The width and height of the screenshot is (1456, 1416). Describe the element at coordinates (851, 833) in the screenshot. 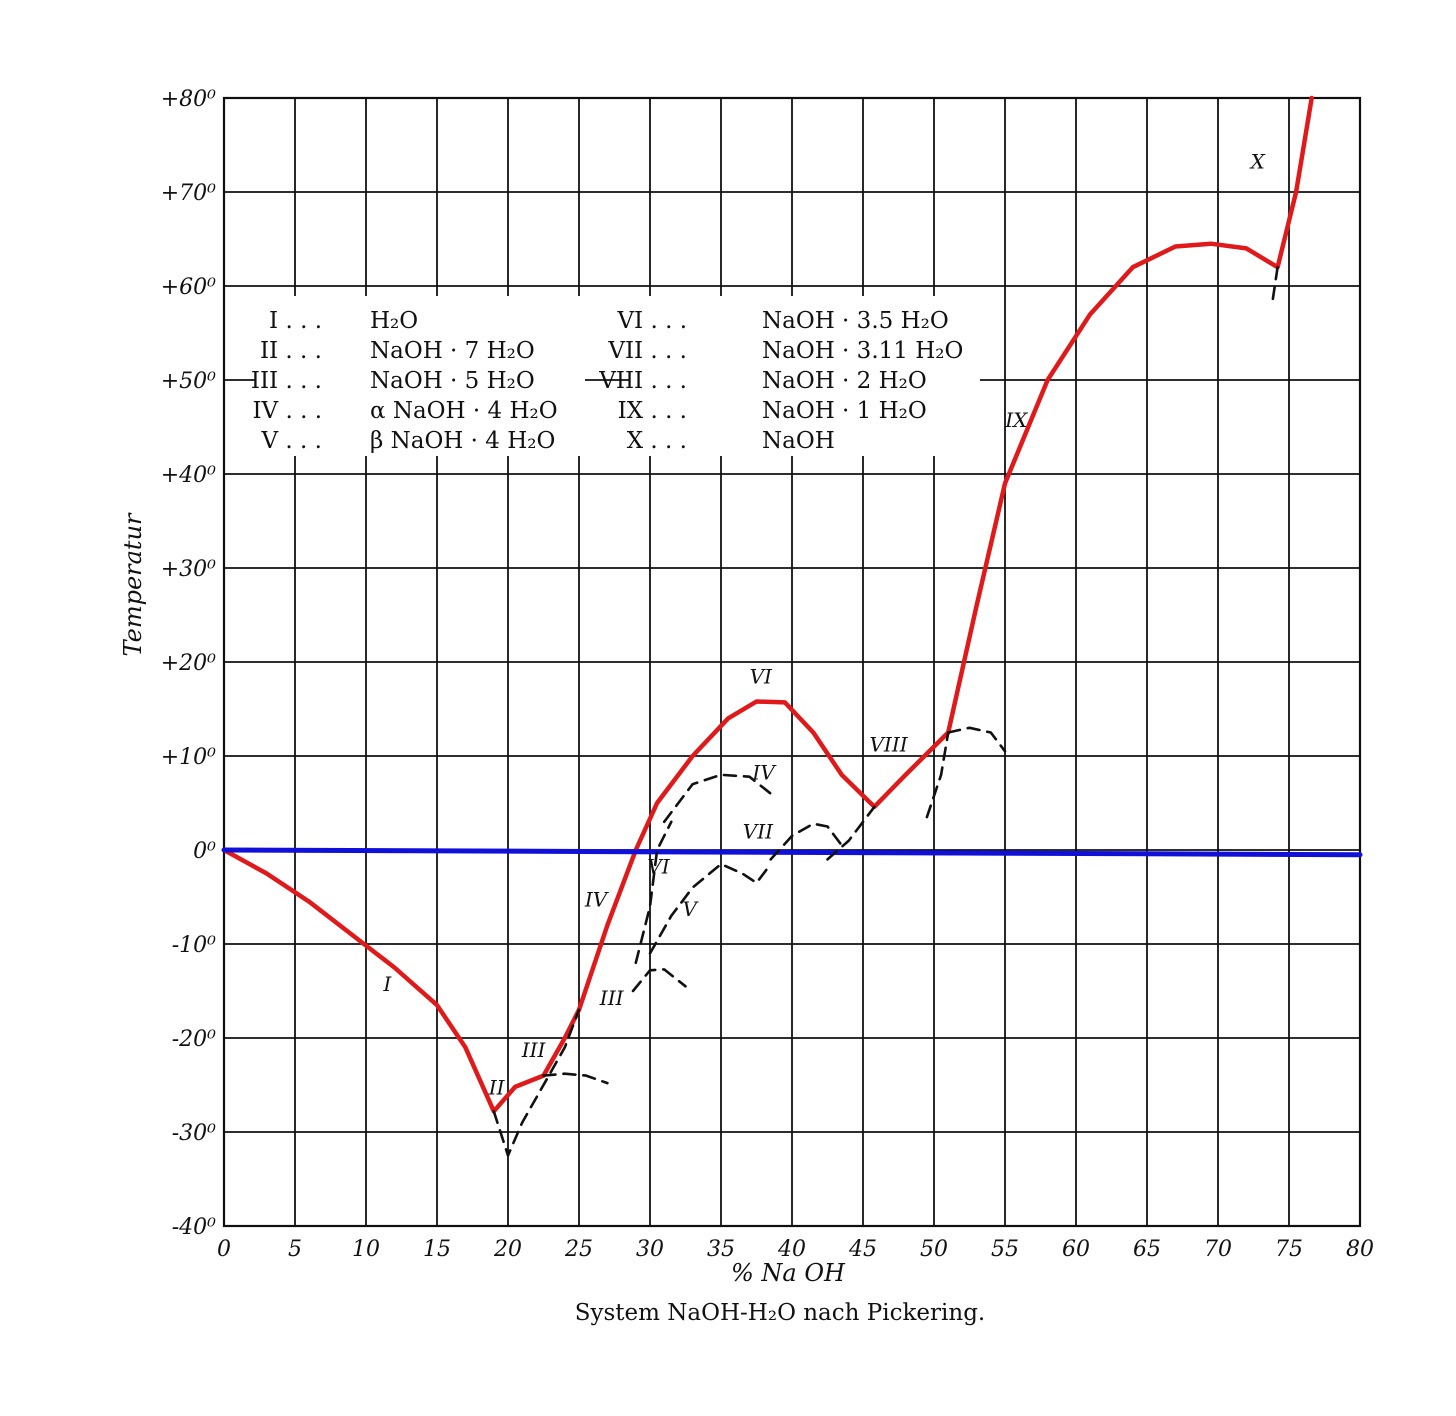

I see `series-metastable-viii` at that location.